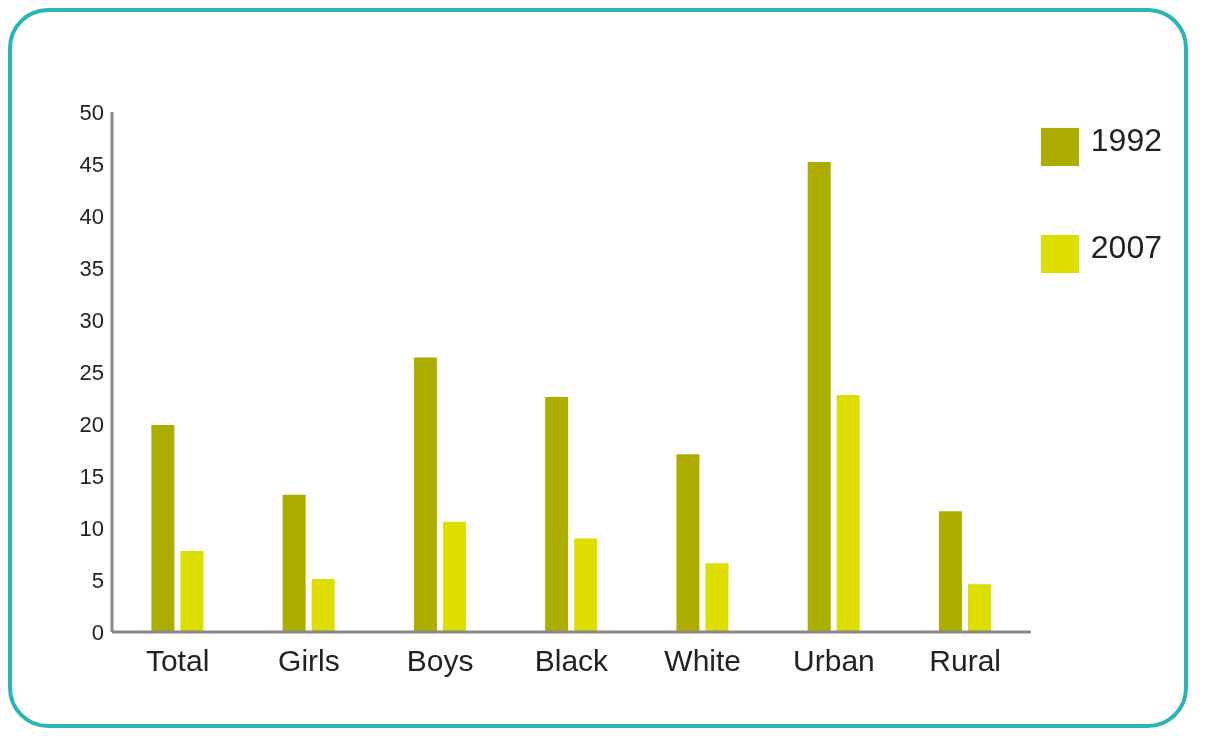 The image size is (1209, 756). Describe the element at coordinates (91, 268) in the screenshot. I see `y-tick-label: 35` at that location.